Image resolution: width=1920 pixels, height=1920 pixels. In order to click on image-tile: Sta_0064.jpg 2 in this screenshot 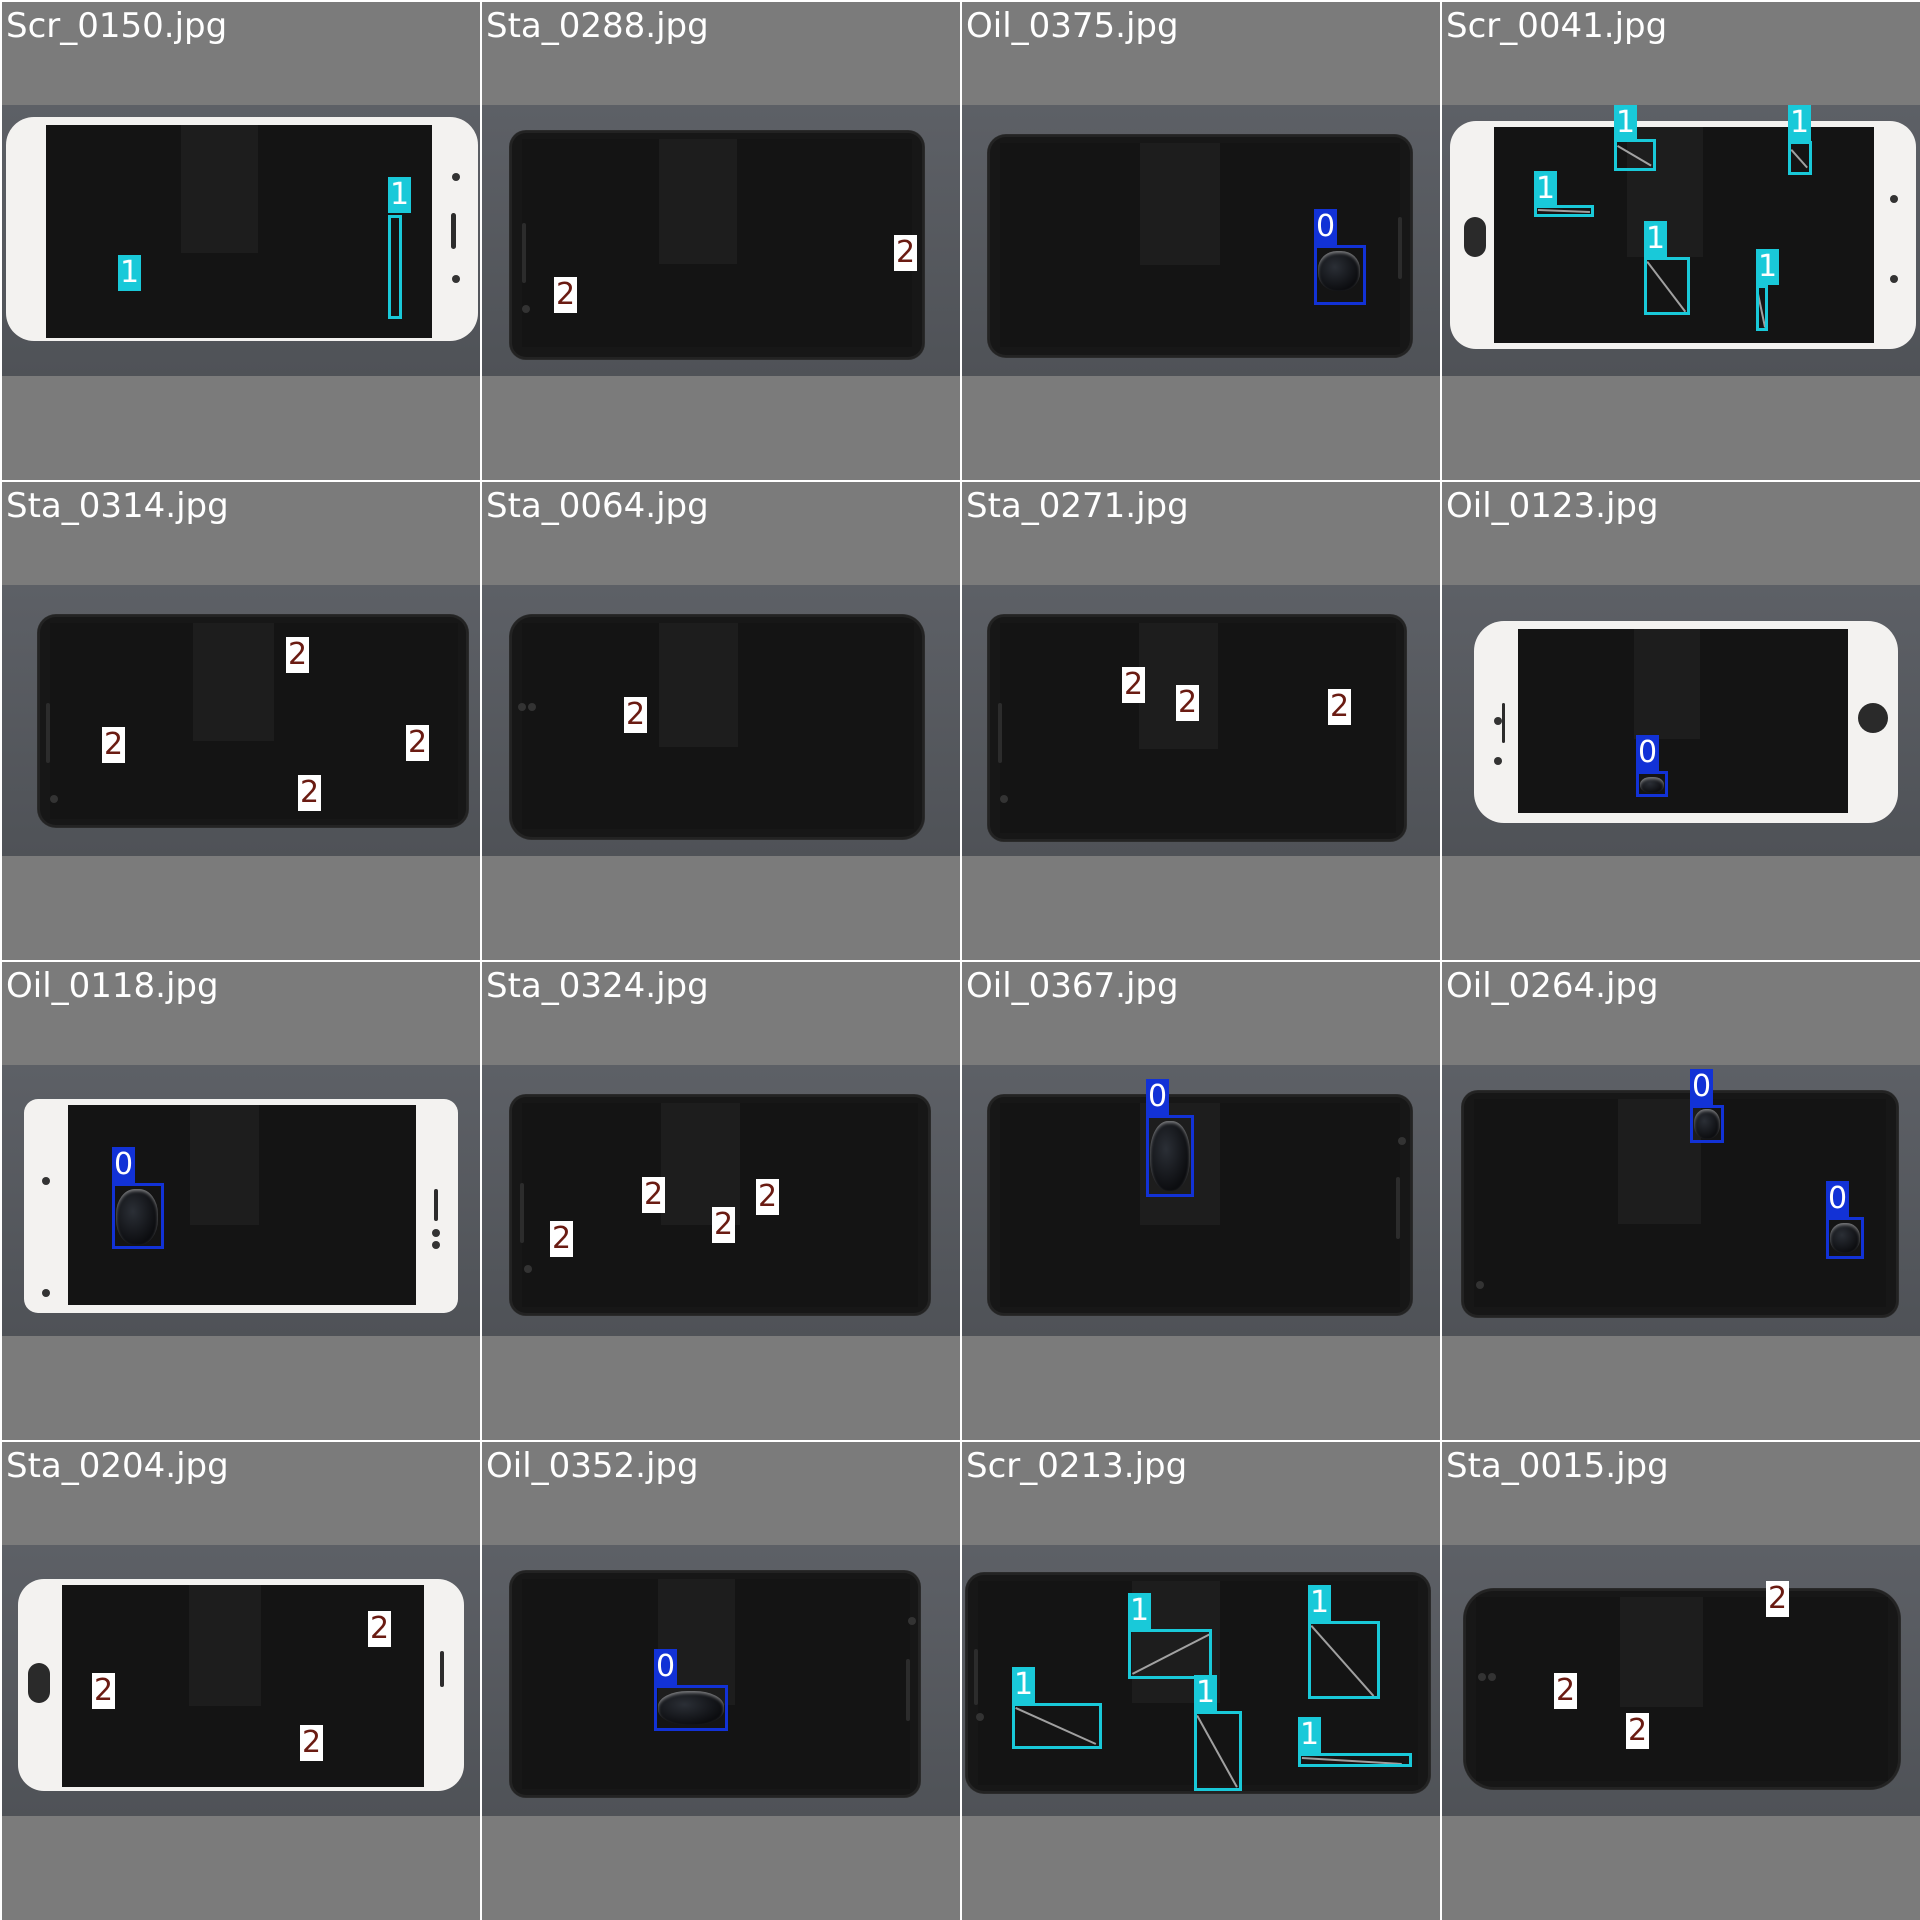, I will do `click(721, 721)`.